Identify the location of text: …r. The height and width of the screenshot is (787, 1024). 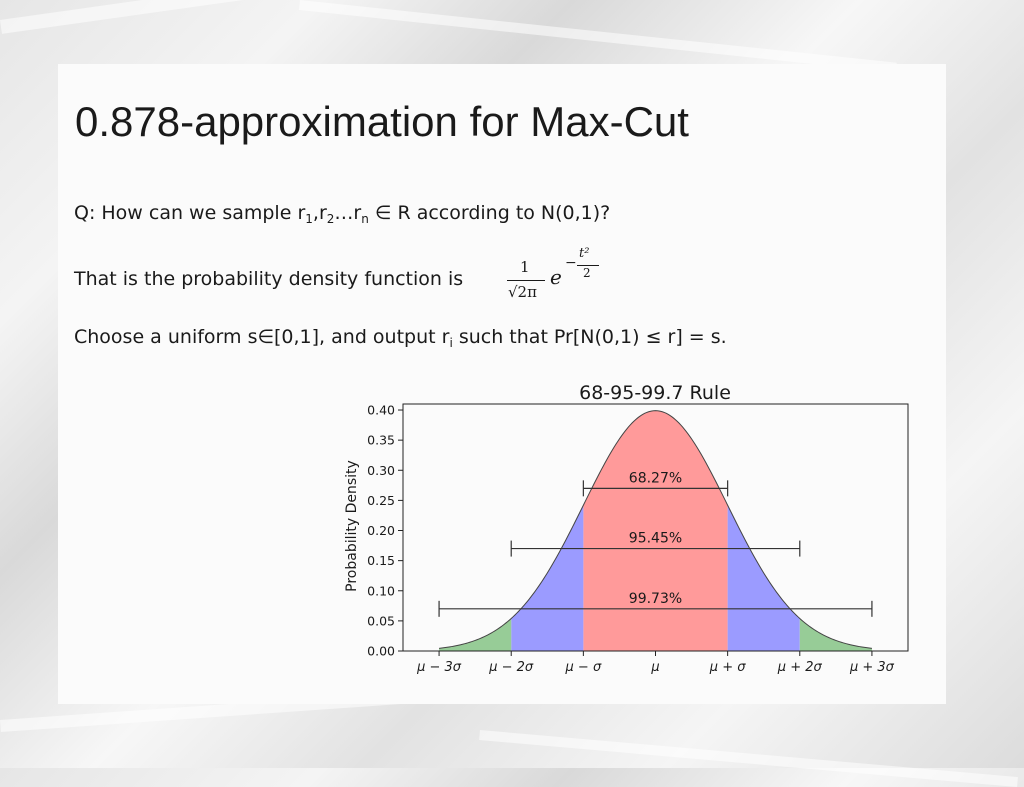
(348, 213).